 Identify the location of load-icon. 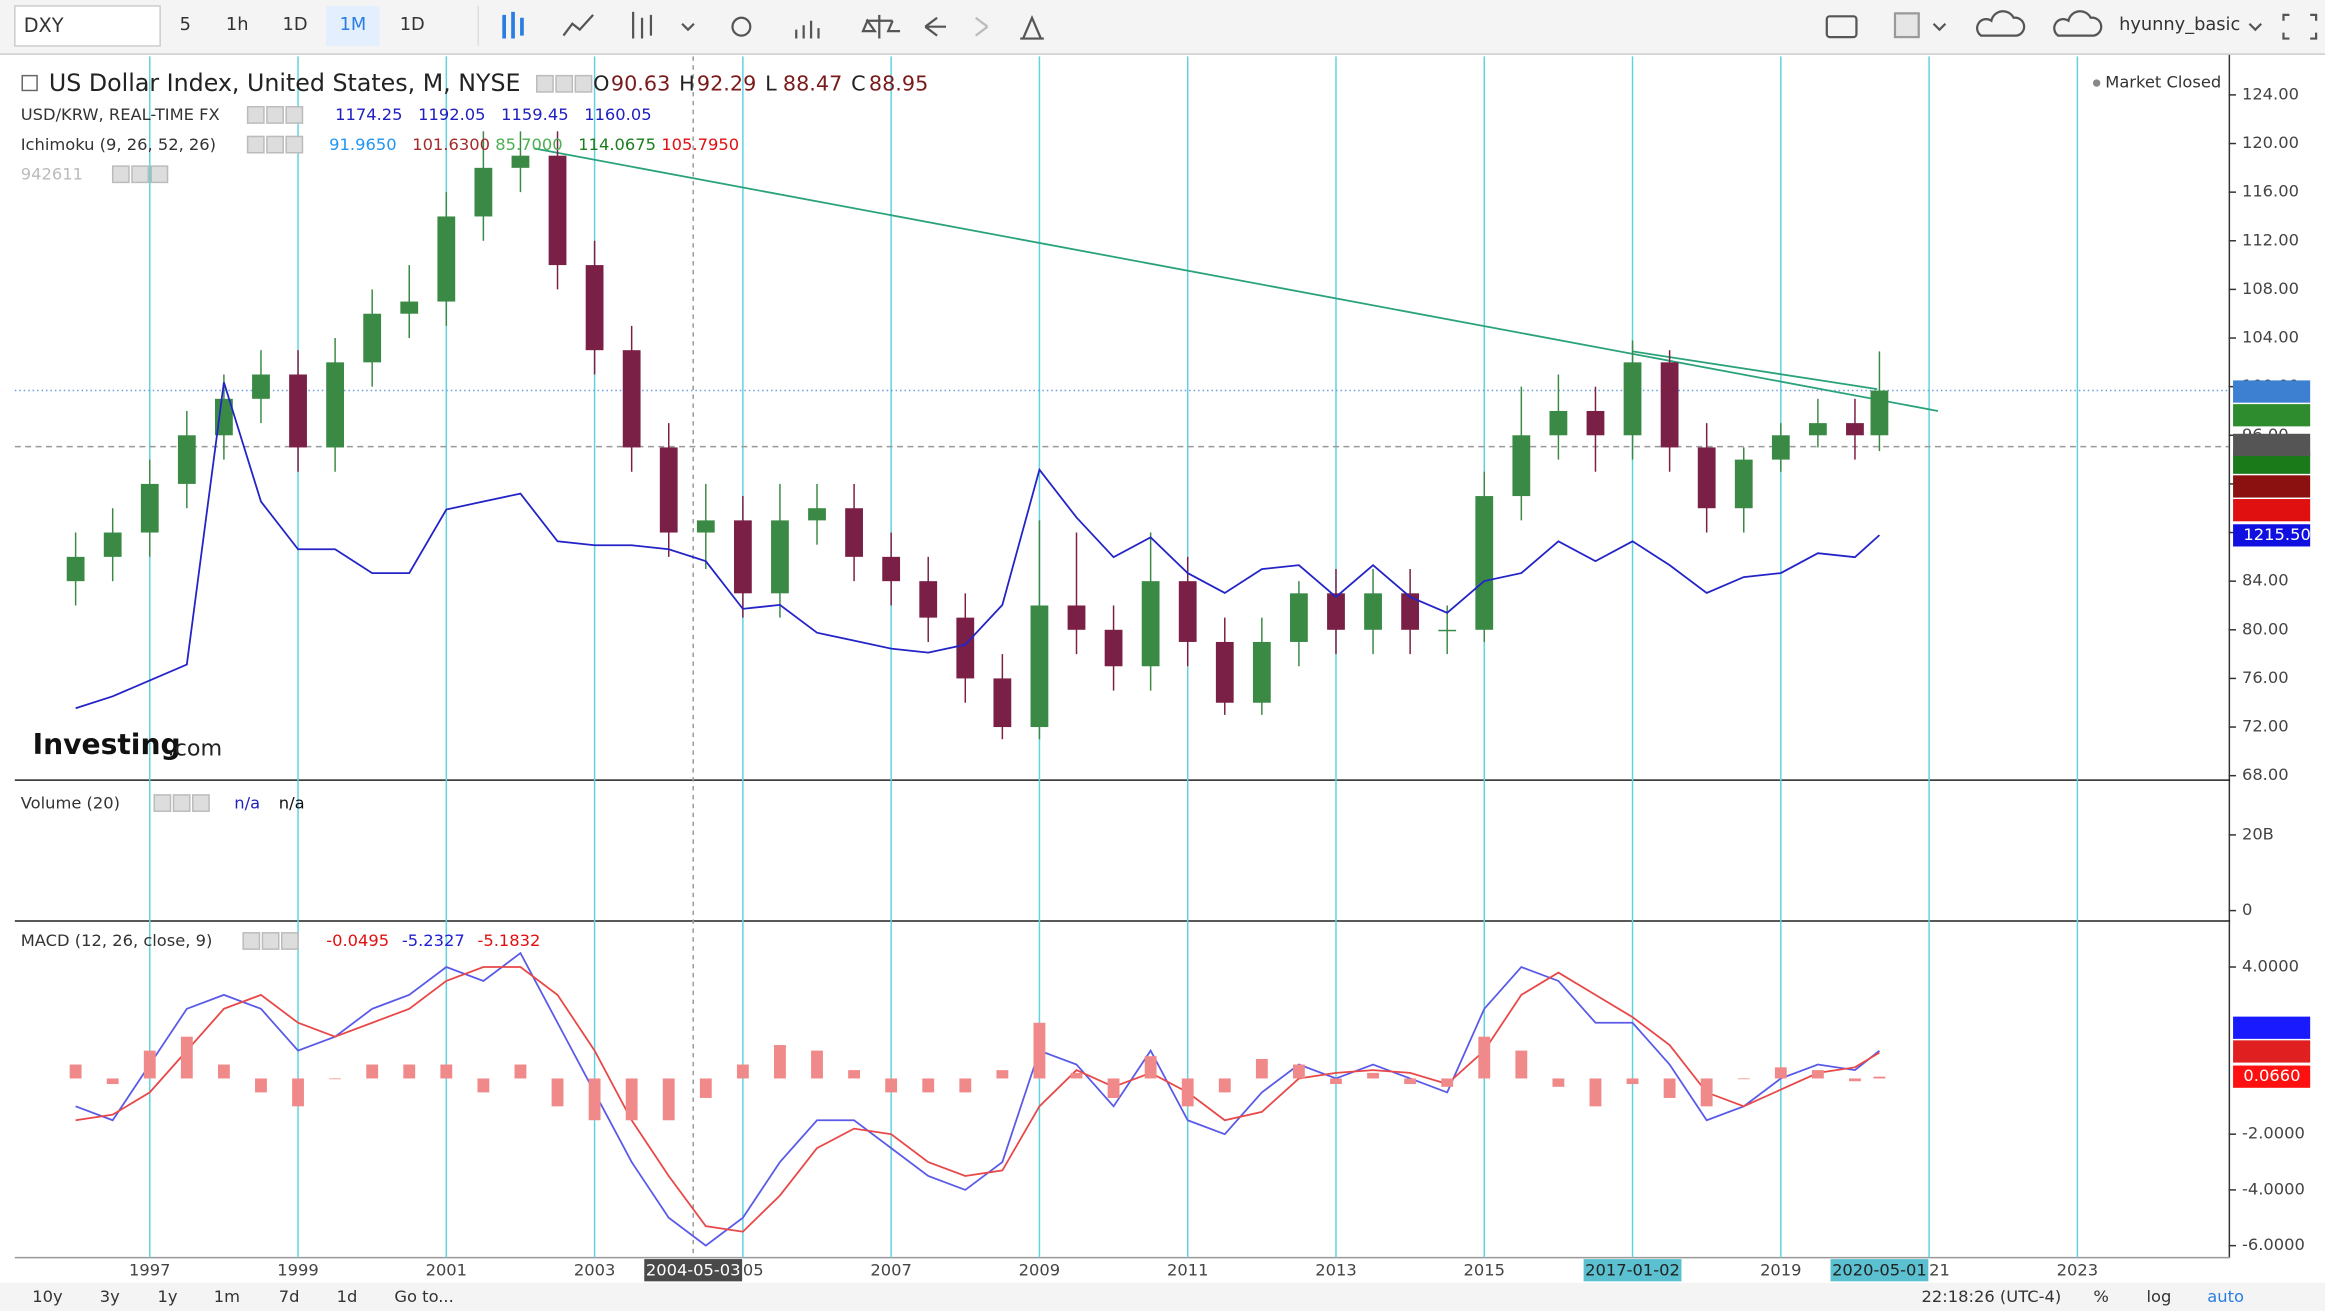
(2001, 23).